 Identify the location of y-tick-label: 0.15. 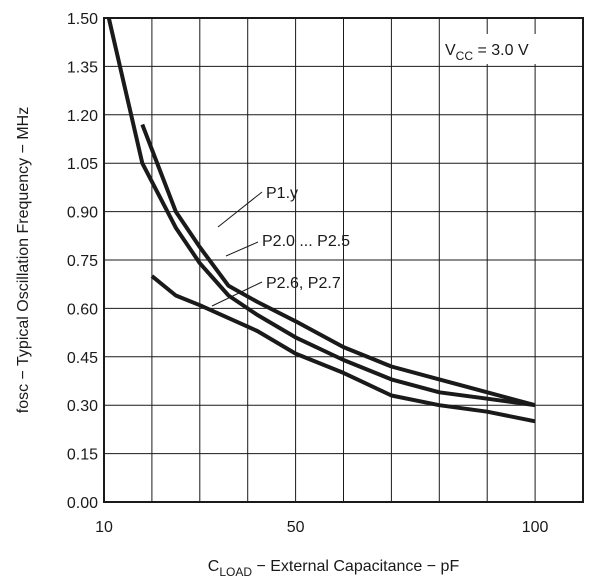
(82, 455).